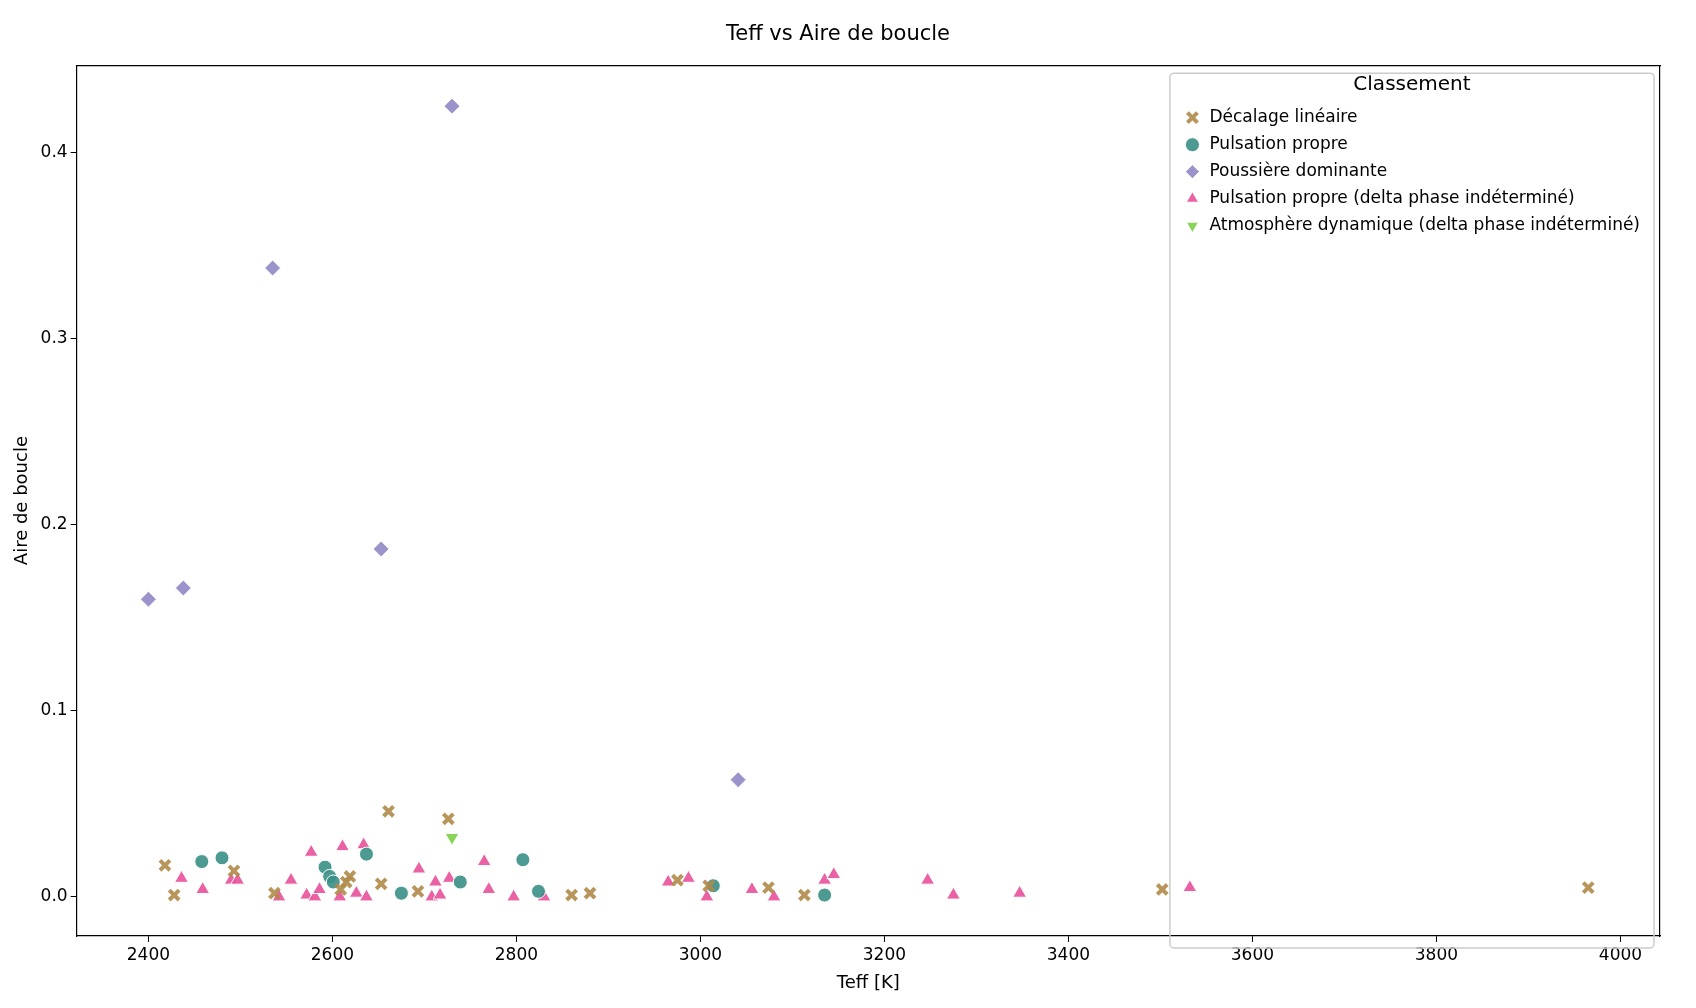 The height and width of the screenshot is (1008, 1696). I want to click on legend-label: Atmosphère dynamique (delta phase indéterminé), so click(1424, 224).